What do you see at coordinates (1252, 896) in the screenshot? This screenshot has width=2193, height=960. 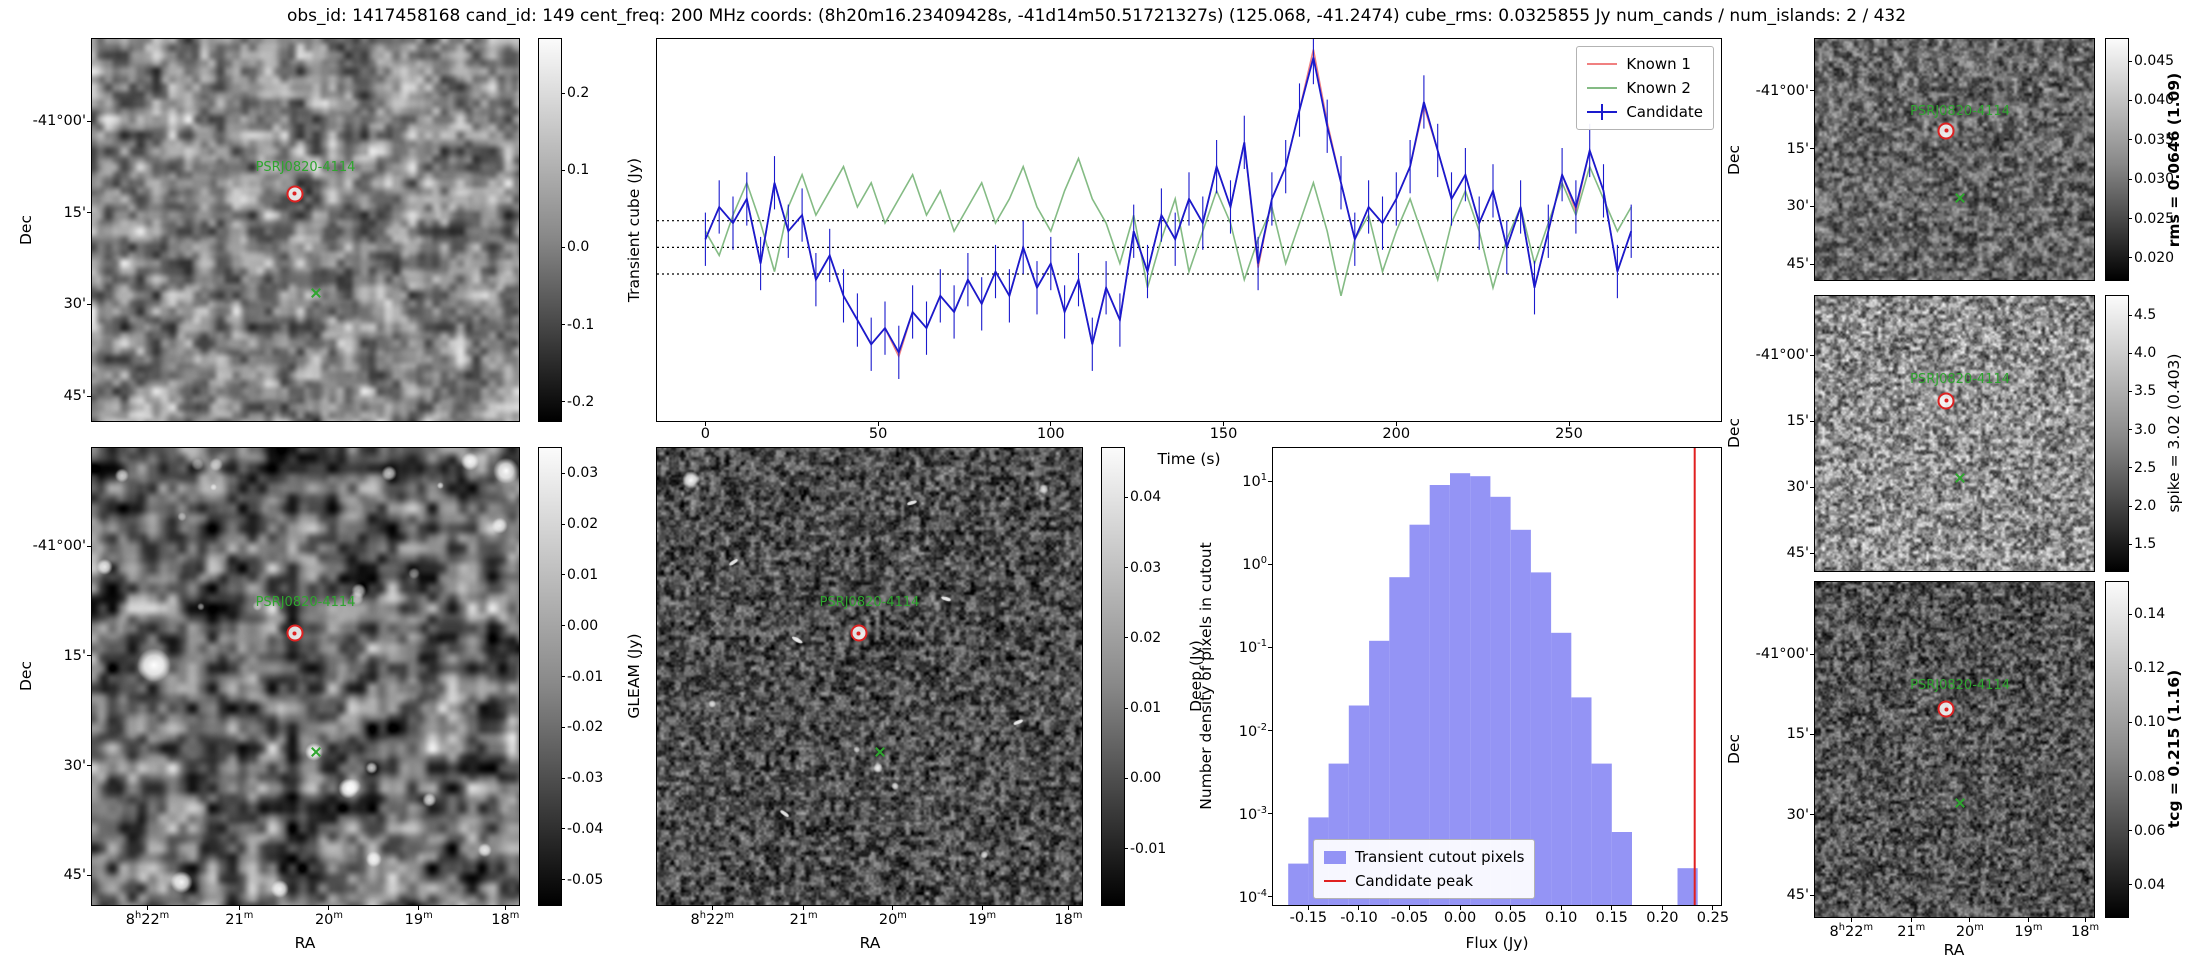 I see `y-tick-label: 10⁻⁴` at bounding box center [1252, 896].